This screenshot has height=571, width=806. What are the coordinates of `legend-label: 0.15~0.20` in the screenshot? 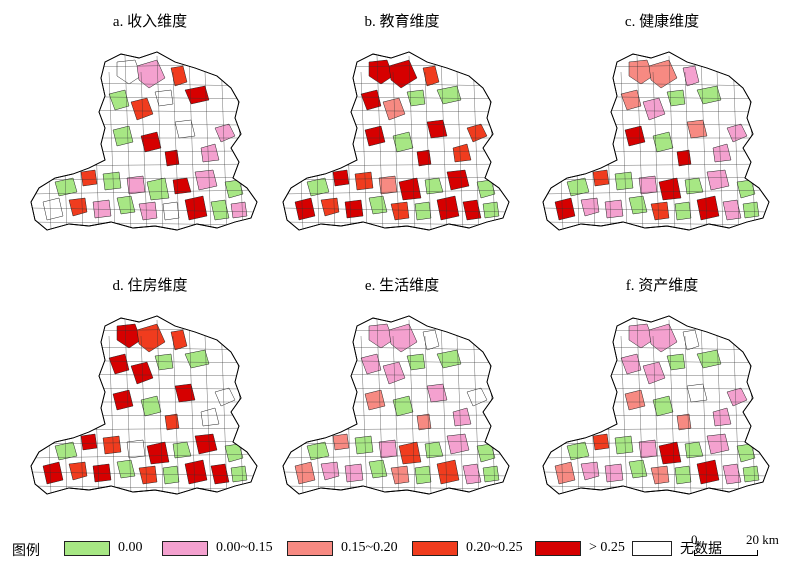 It's located at (369, 547).